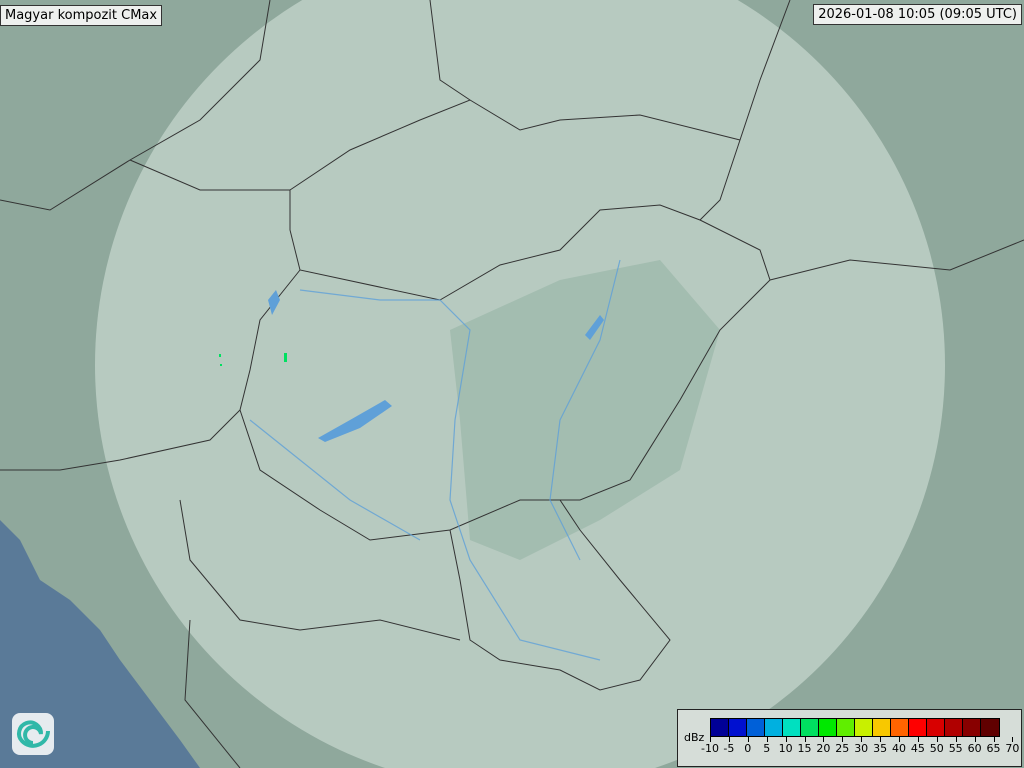 Image resolution: width=1024 pixels, height=768 pixels. Describe the element at coordinates (785, 748) in the screenshot. I see `legend-tick-label: 10` at that location.